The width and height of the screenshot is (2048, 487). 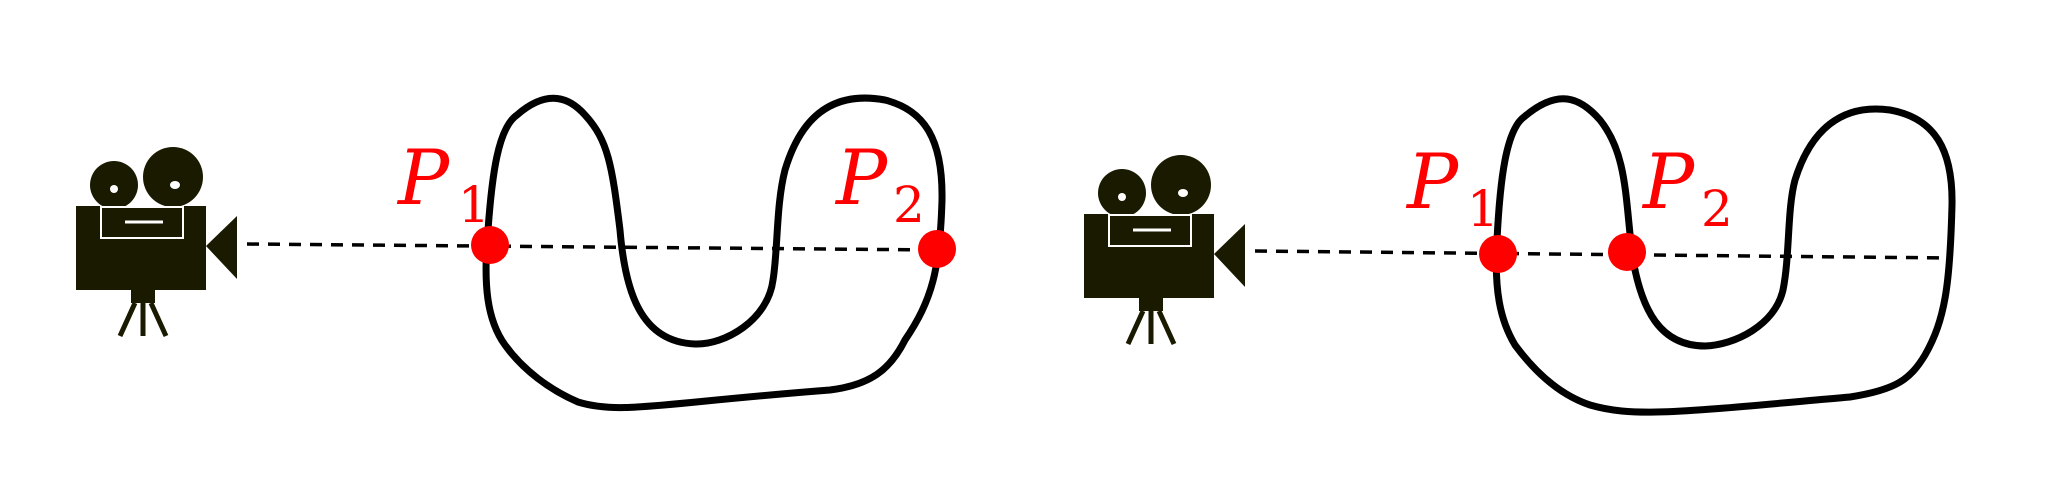 What do you see at coordinates (1483, 209) in the screenshot?
I see `subscript-p1-right: 1` at bounding box center [1483, 209].